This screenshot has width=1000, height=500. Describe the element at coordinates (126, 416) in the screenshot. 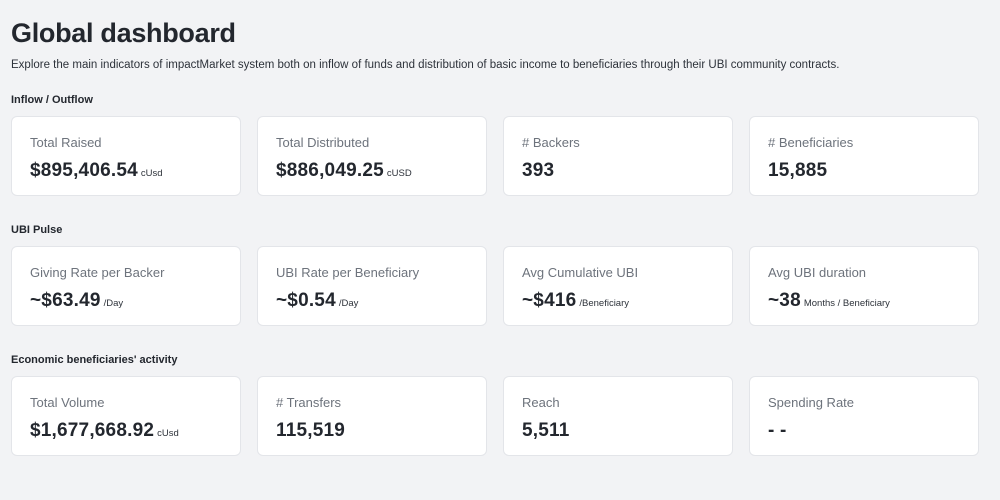

I see `card-total-volume: Total Volume $1,677,668.92 cUsd` at that location.